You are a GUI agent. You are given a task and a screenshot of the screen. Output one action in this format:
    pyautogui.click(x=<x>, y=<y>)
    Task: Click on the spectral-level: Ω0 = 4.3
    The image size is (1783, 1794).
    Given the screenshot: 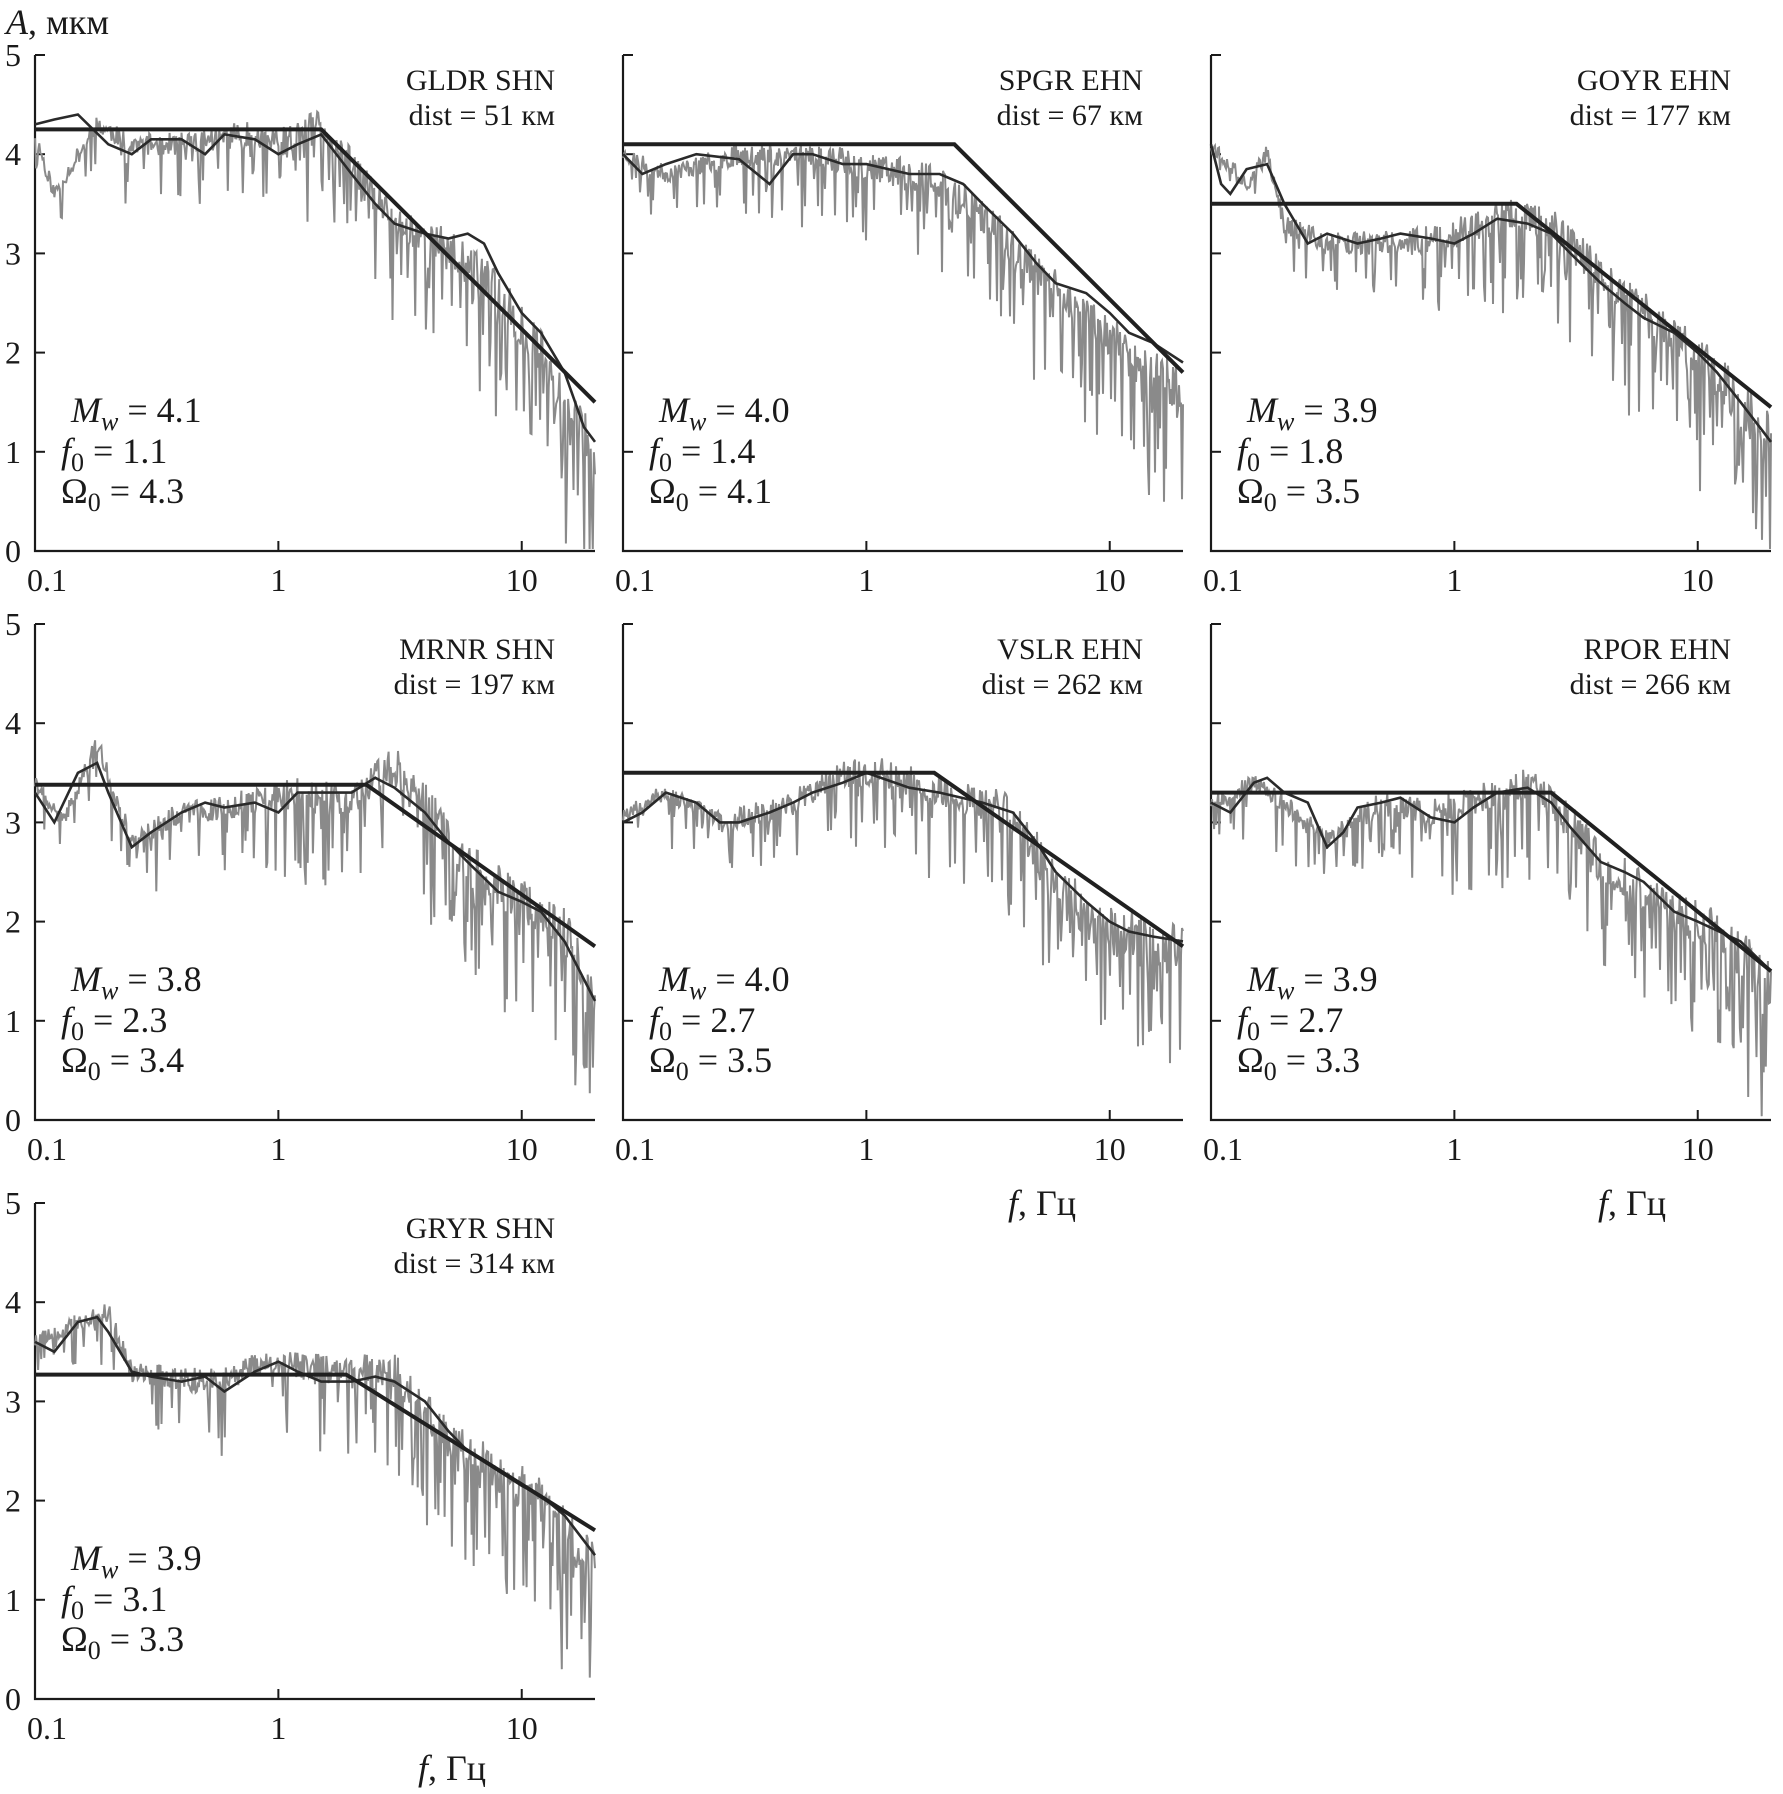 What is the action you would take?
    pyautogui.click(x=122, y=494)
    